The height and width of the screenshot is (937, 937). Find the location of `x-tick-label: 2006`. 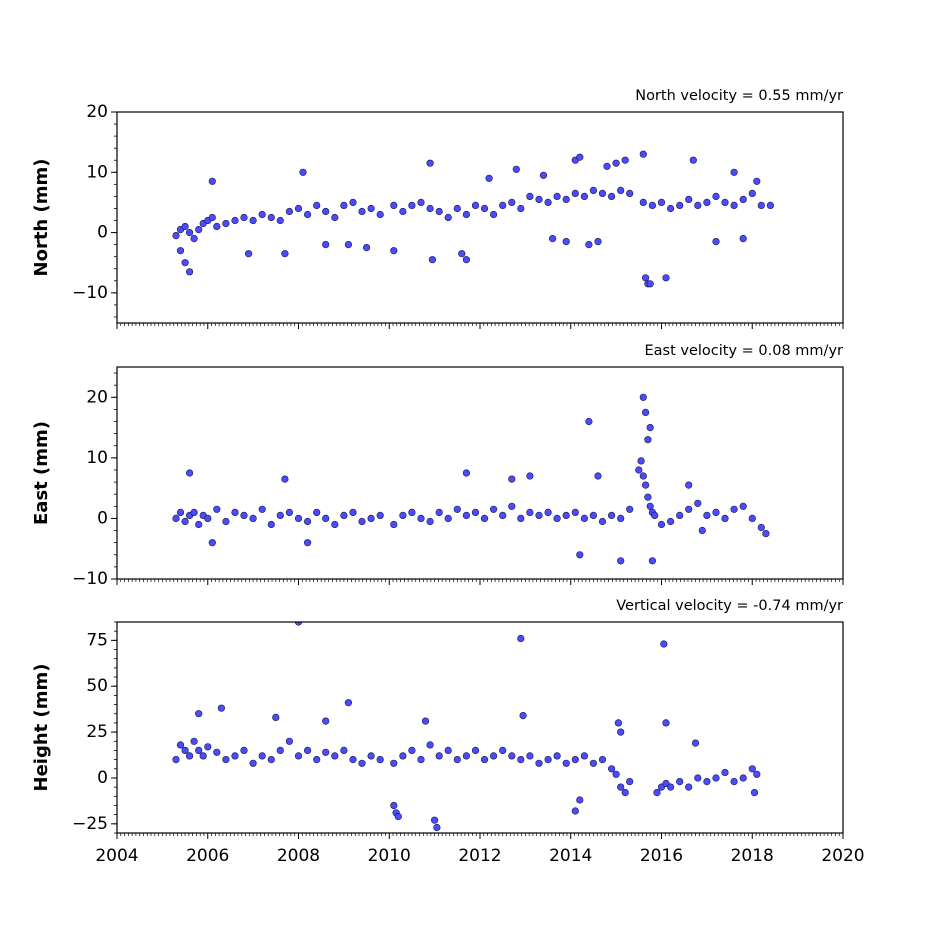

x-tick-label: 2006 is located at coordinates (207, 856).